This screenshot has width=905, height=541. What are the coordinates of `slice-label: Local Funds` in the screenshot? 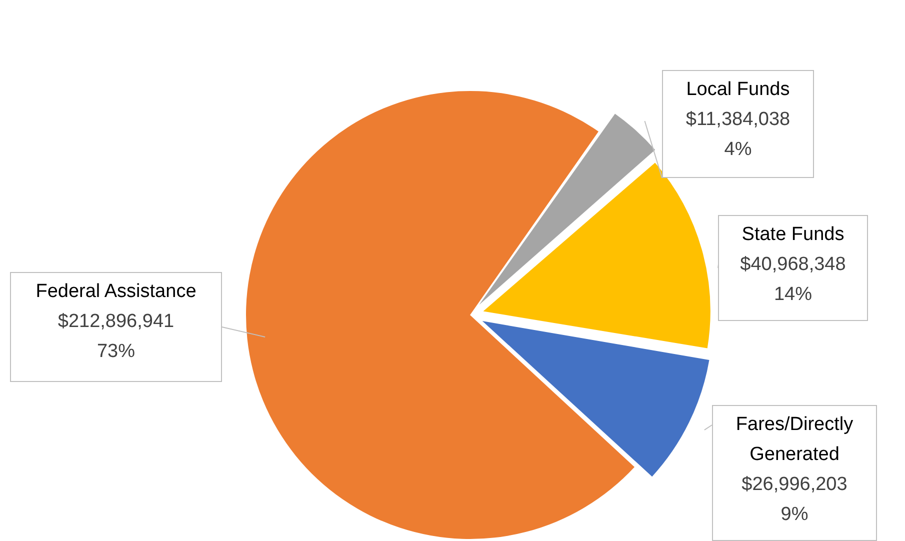 It's located at (738, 90).